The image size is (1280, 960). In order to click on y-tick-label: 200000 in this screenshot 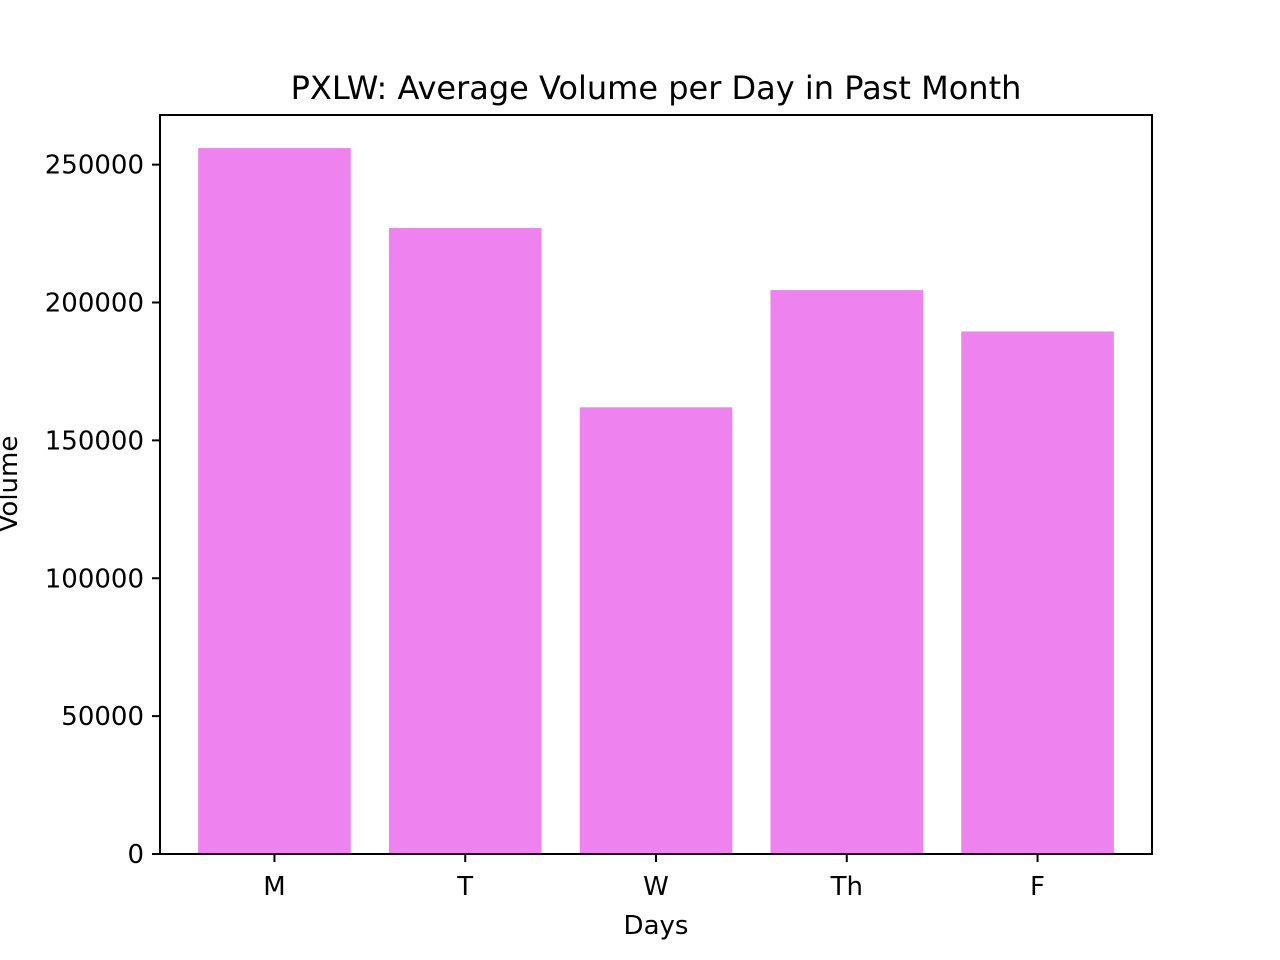, I will do `click(94, 304)`.